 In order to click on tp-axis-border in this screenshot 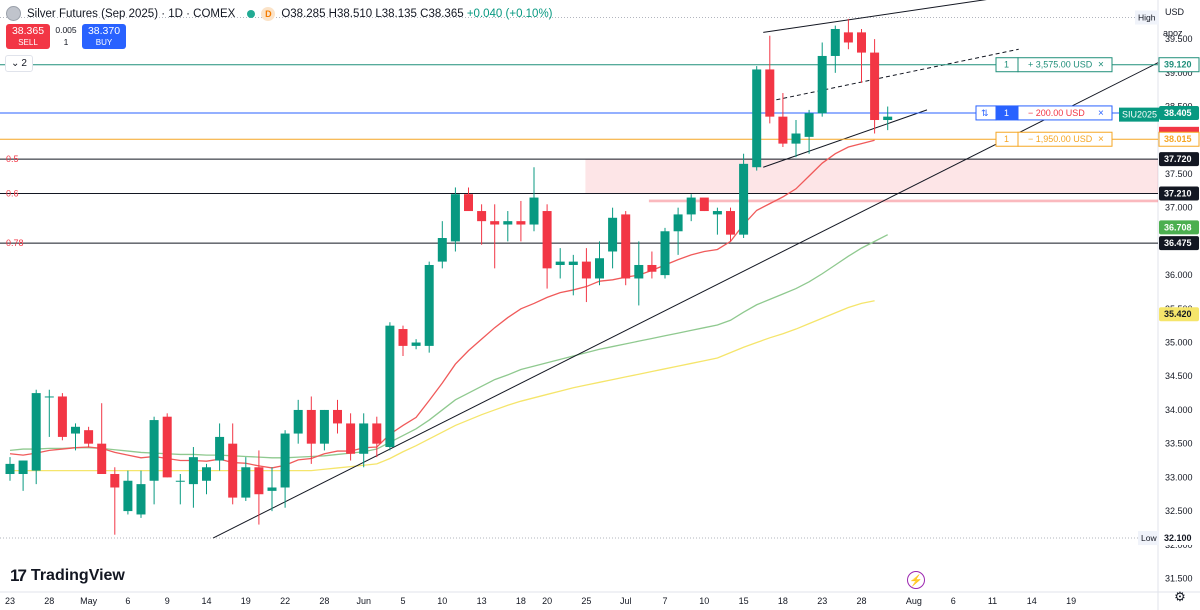, I will do `click(1179, 65)`.